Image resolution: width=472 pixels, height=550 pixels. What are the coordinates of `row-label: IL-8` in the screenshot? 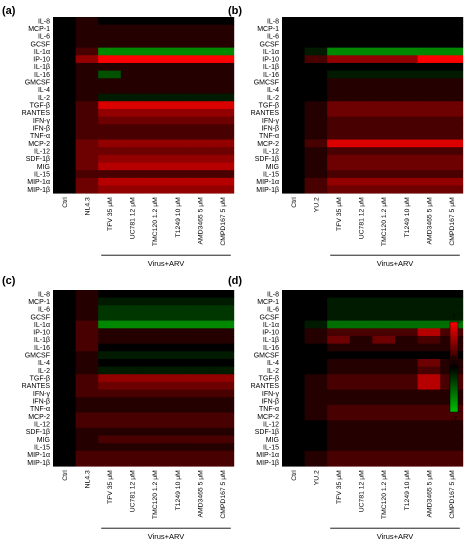 It's located at (273, 294).